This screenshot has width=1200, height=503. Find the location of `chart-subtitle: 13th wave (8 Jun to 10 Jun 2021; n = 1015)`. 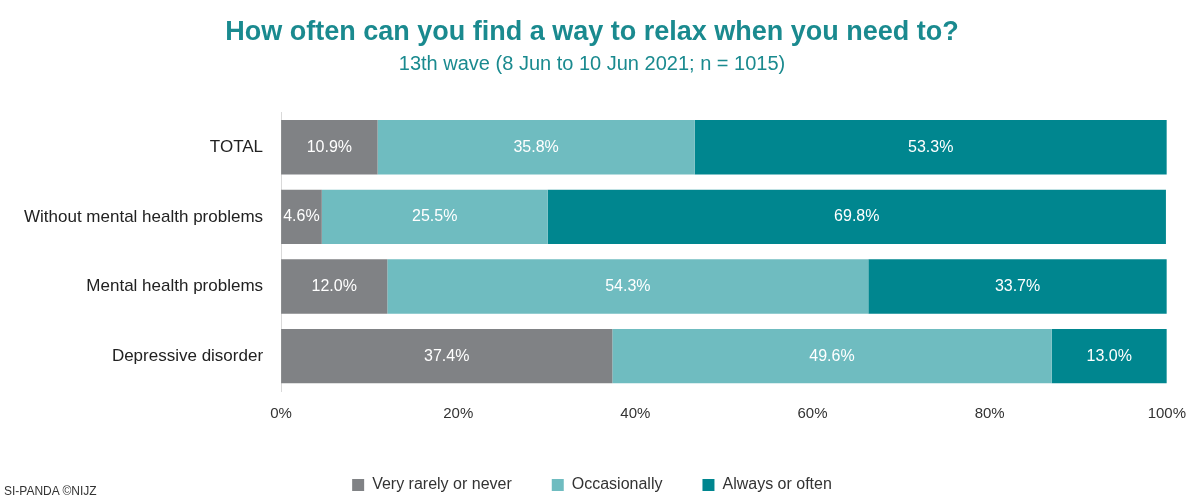

chart-subtitle: 13th wave (8 Jun to 10 Jun 2021; n = 1015) is located at coordinates (592, 62).